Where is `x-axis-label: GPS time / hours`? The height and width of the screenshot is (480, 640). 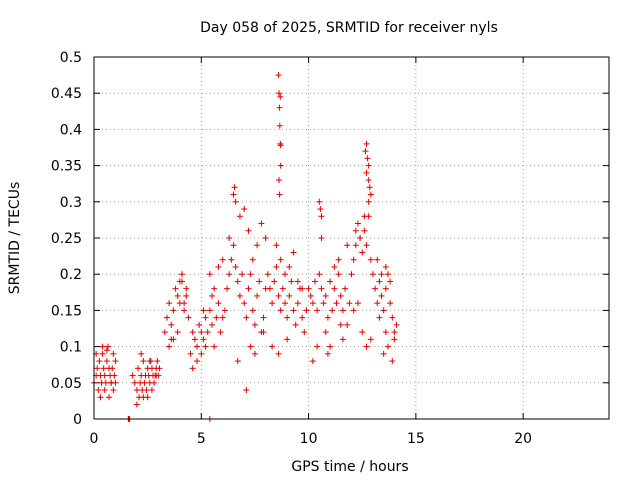
x-axis-label: GPS time / hours is located at coordinates (349, 467).